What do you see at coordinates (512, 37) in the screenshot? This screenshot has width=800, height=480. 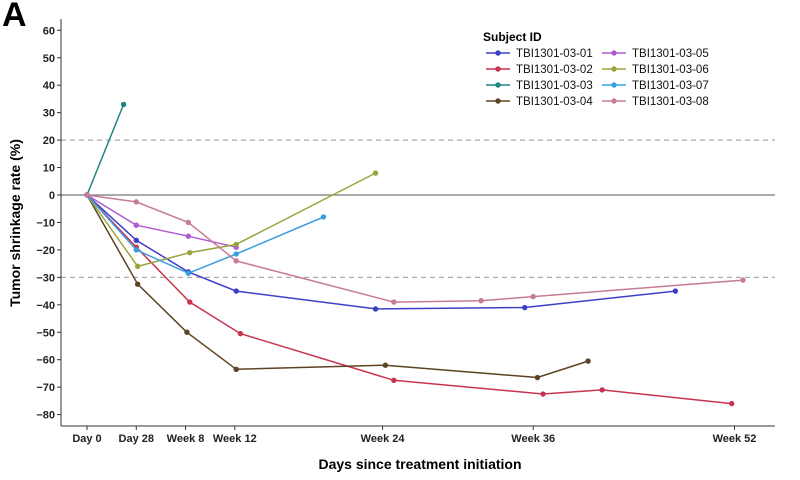 I see `legend-title: Subject ID` at bounding box center [512, 37].